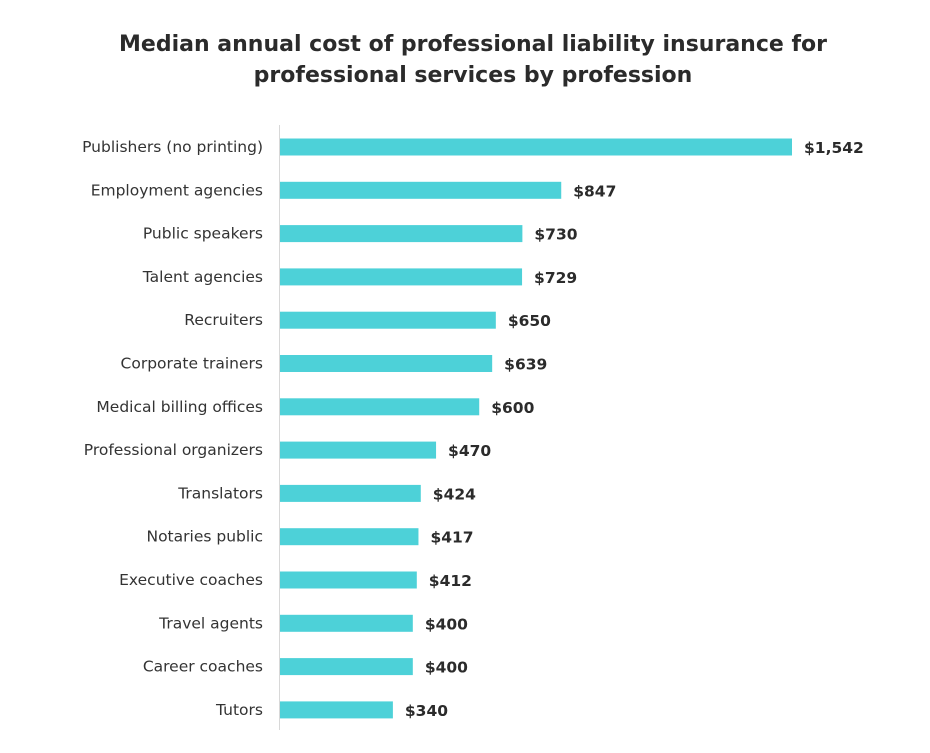 The width and height of the screenshot is (930, 753). I want to click on value-label: $600, so click(512, 408).